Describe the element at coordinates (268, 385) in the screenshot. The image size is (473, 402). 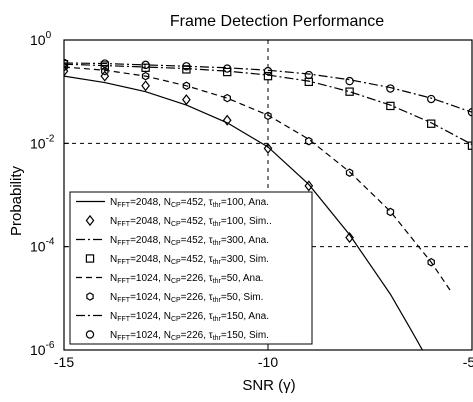
I see `x-axis-label: SNR (γ)` at that location.